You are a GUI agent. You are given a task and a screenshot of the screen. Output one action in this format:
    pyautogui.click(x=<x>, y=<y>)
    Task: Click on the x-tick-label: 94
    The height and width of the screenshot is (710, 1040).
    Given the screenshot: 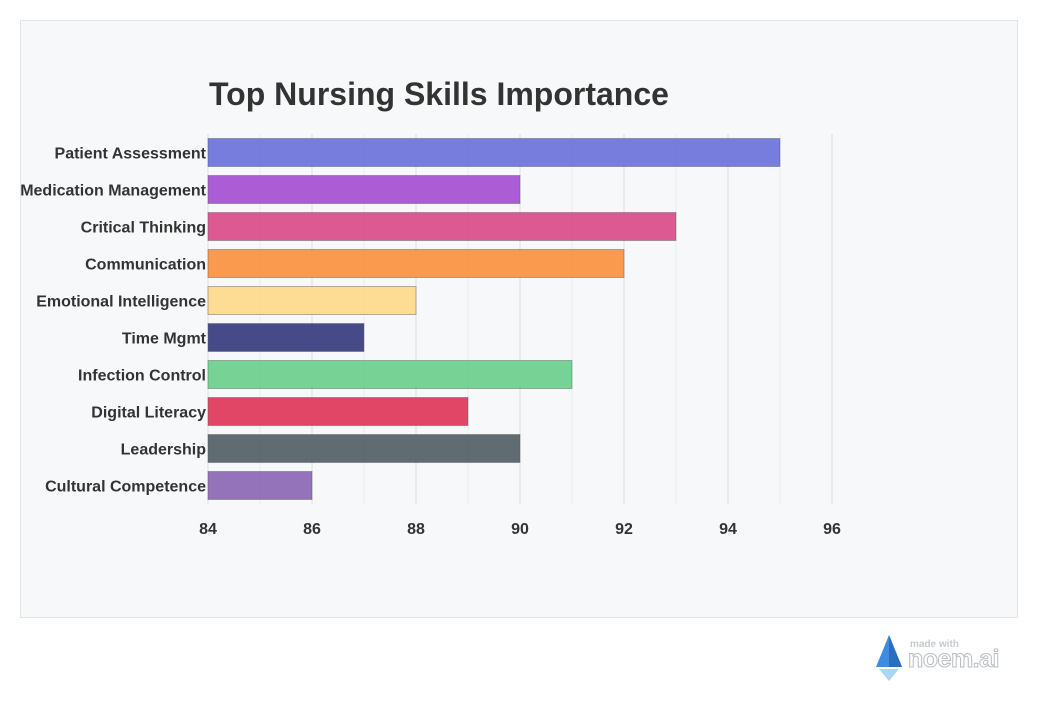 What is the action you would take?
    pyautogui.click(x=728, y=529)
    